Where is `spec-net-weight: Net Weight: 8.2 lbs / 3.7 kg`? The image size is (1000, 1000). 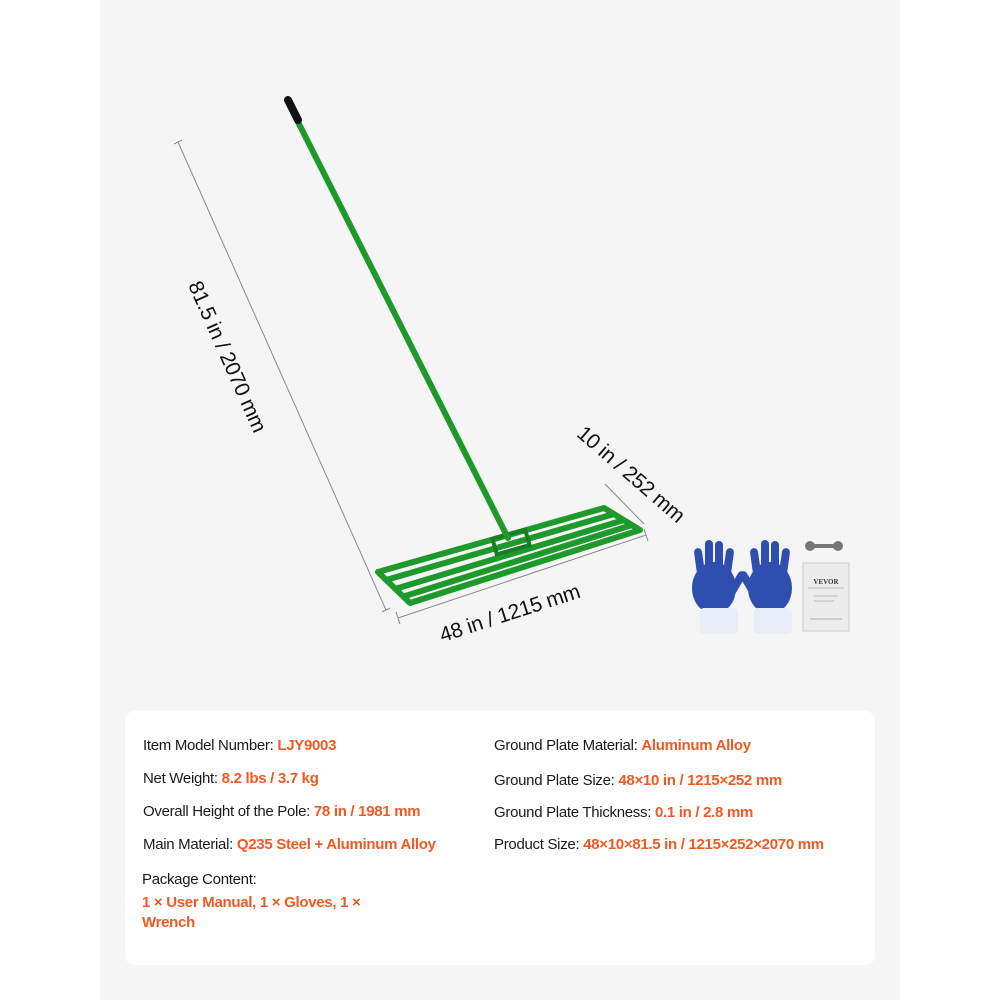
spec-net-weight: Net Weight: 8.2 lbs / 3.7 kg is located at coordinates (231, 778).